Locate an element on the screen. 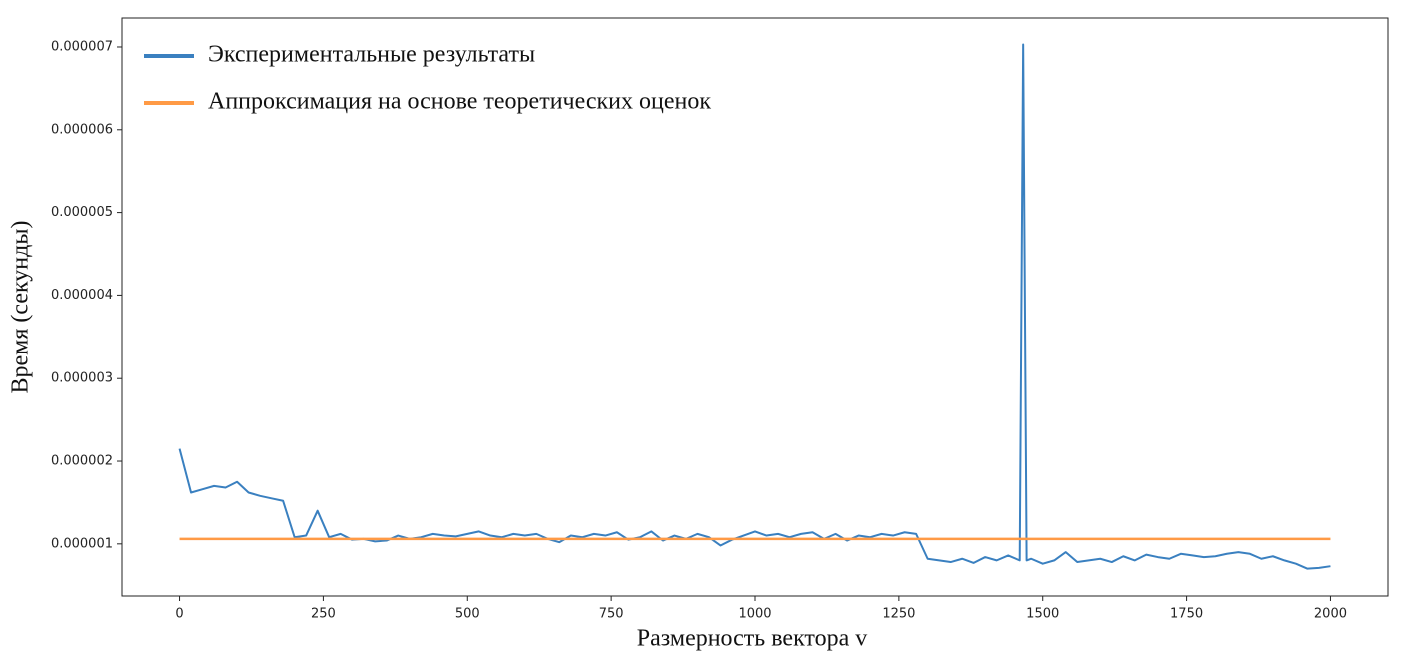 This screenshot has height=662, width=1414. x-tick-label: 2000 is located at coordinates (1330, 614).